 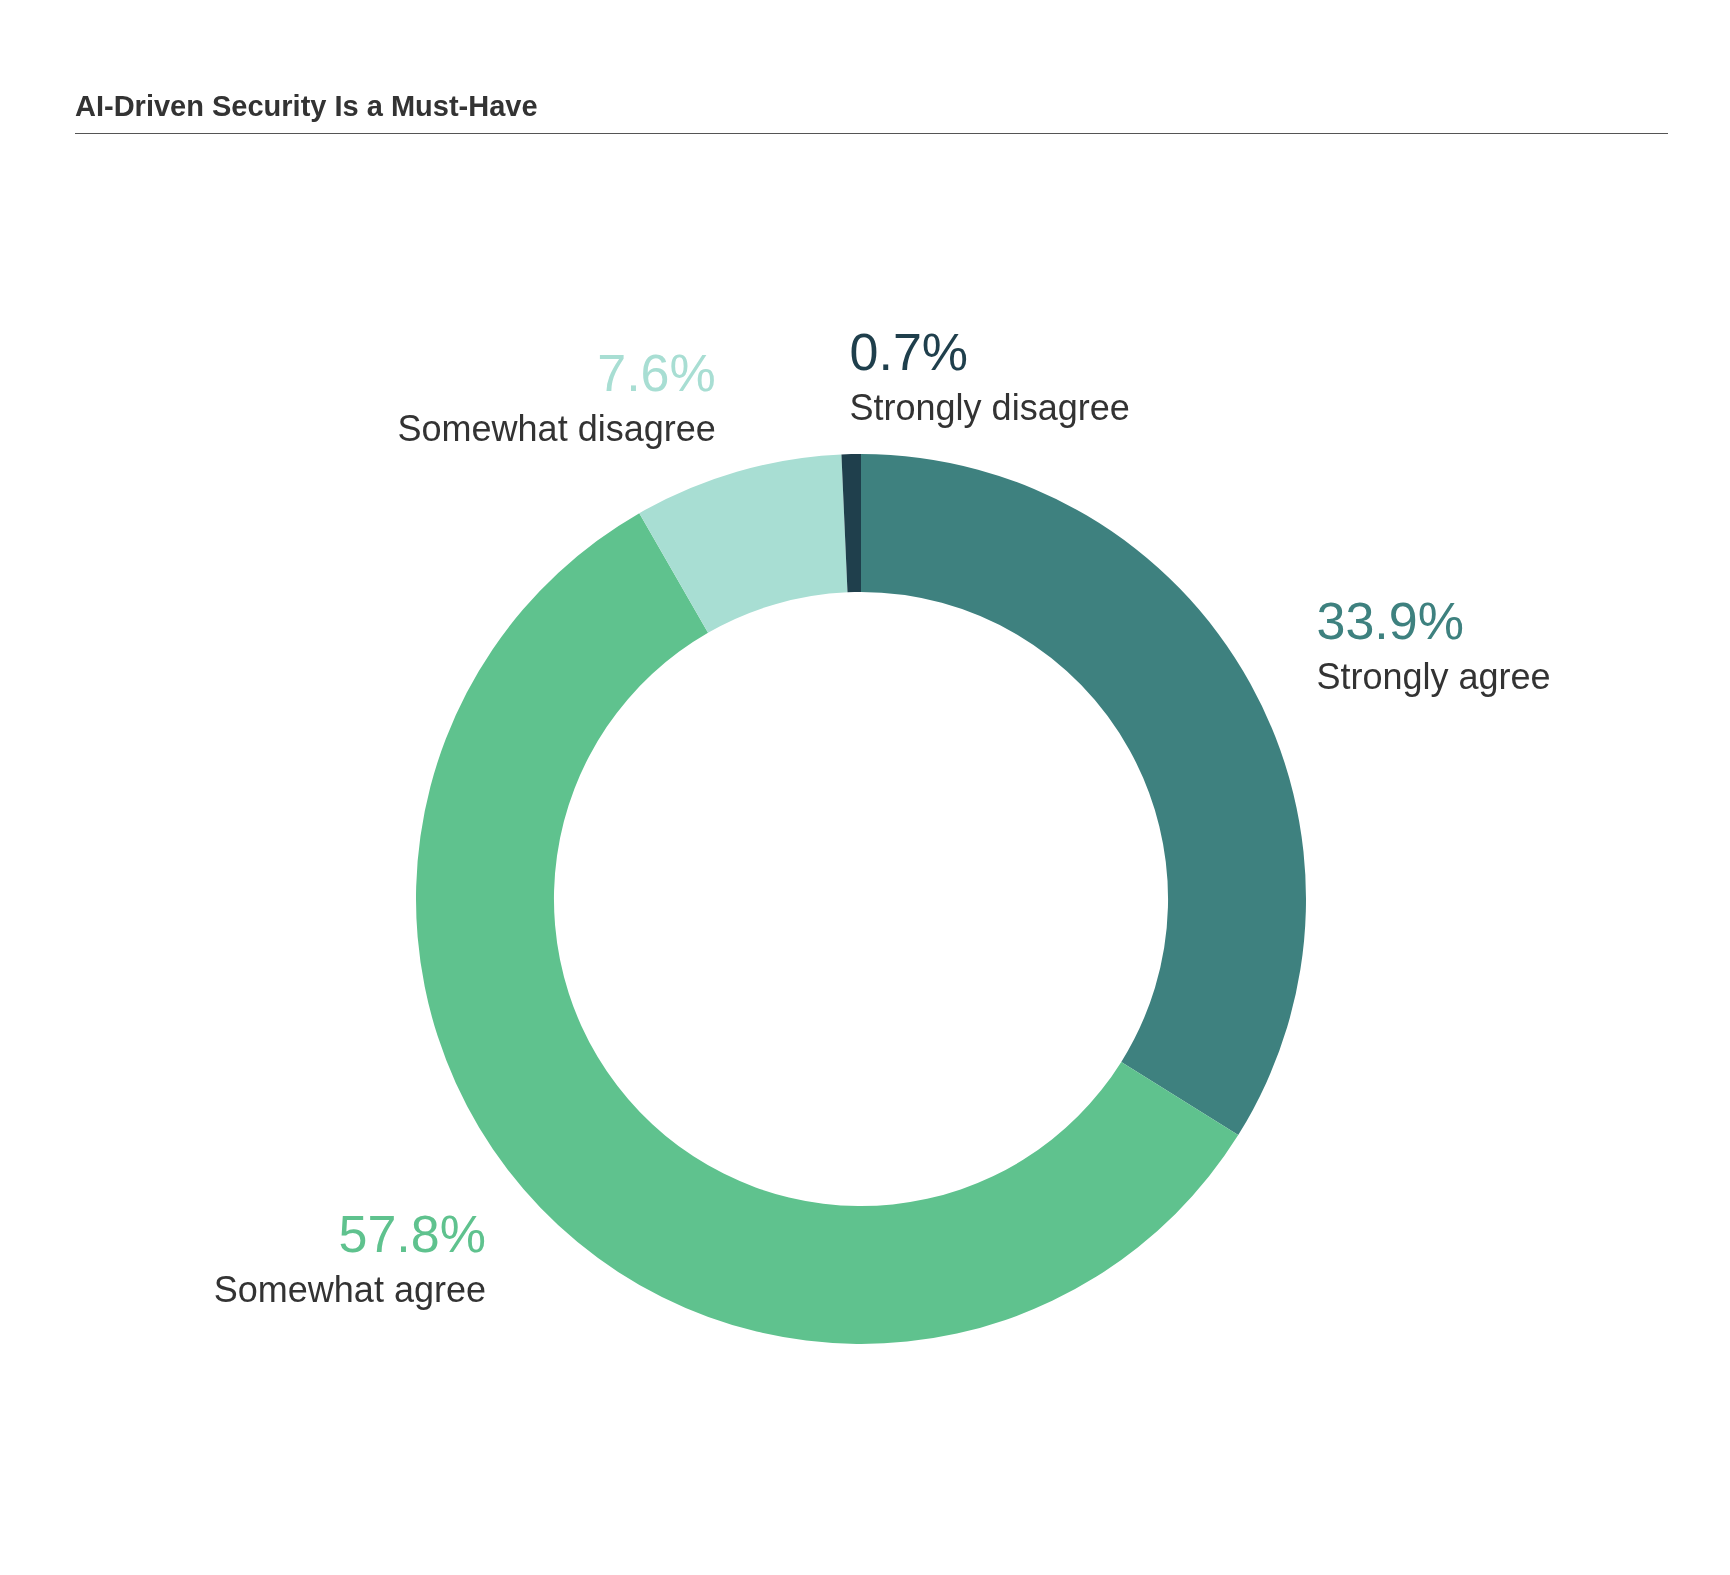 I want to click on data-label: 57.8%, so click(x=412, y=1234).